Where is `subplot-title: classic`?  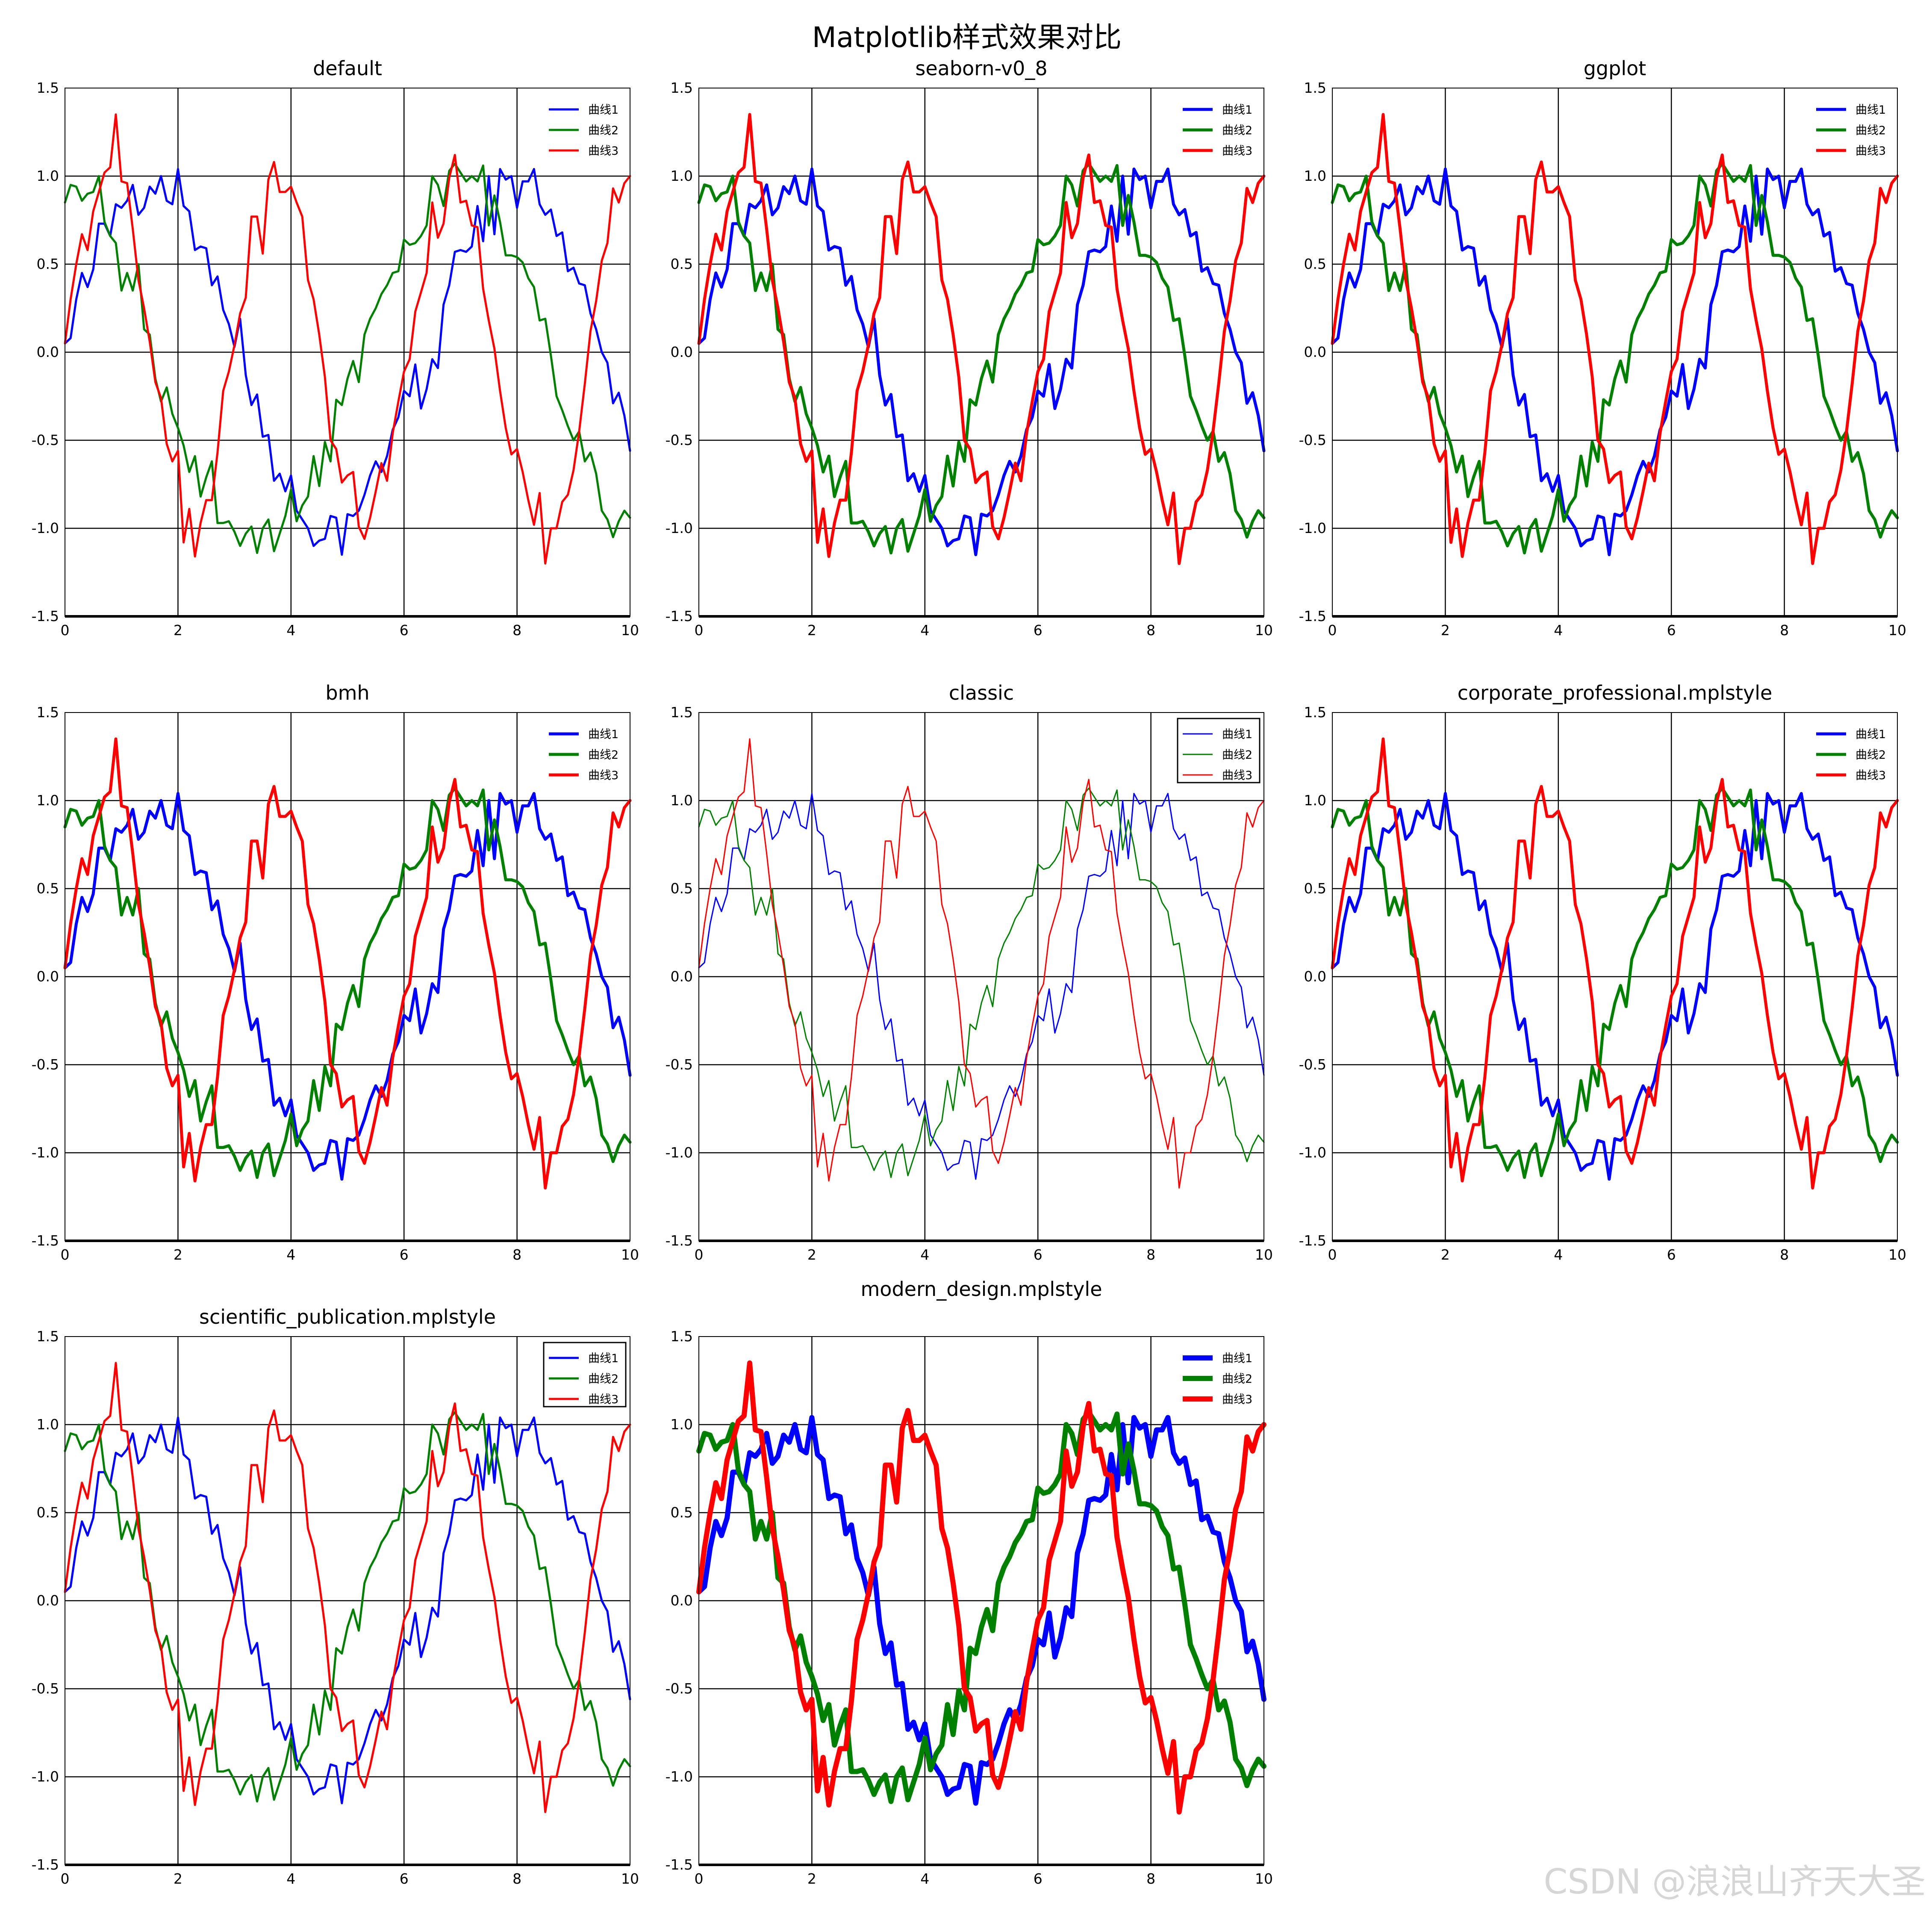 subplot-title: classic is located at coordinates (981, 692).